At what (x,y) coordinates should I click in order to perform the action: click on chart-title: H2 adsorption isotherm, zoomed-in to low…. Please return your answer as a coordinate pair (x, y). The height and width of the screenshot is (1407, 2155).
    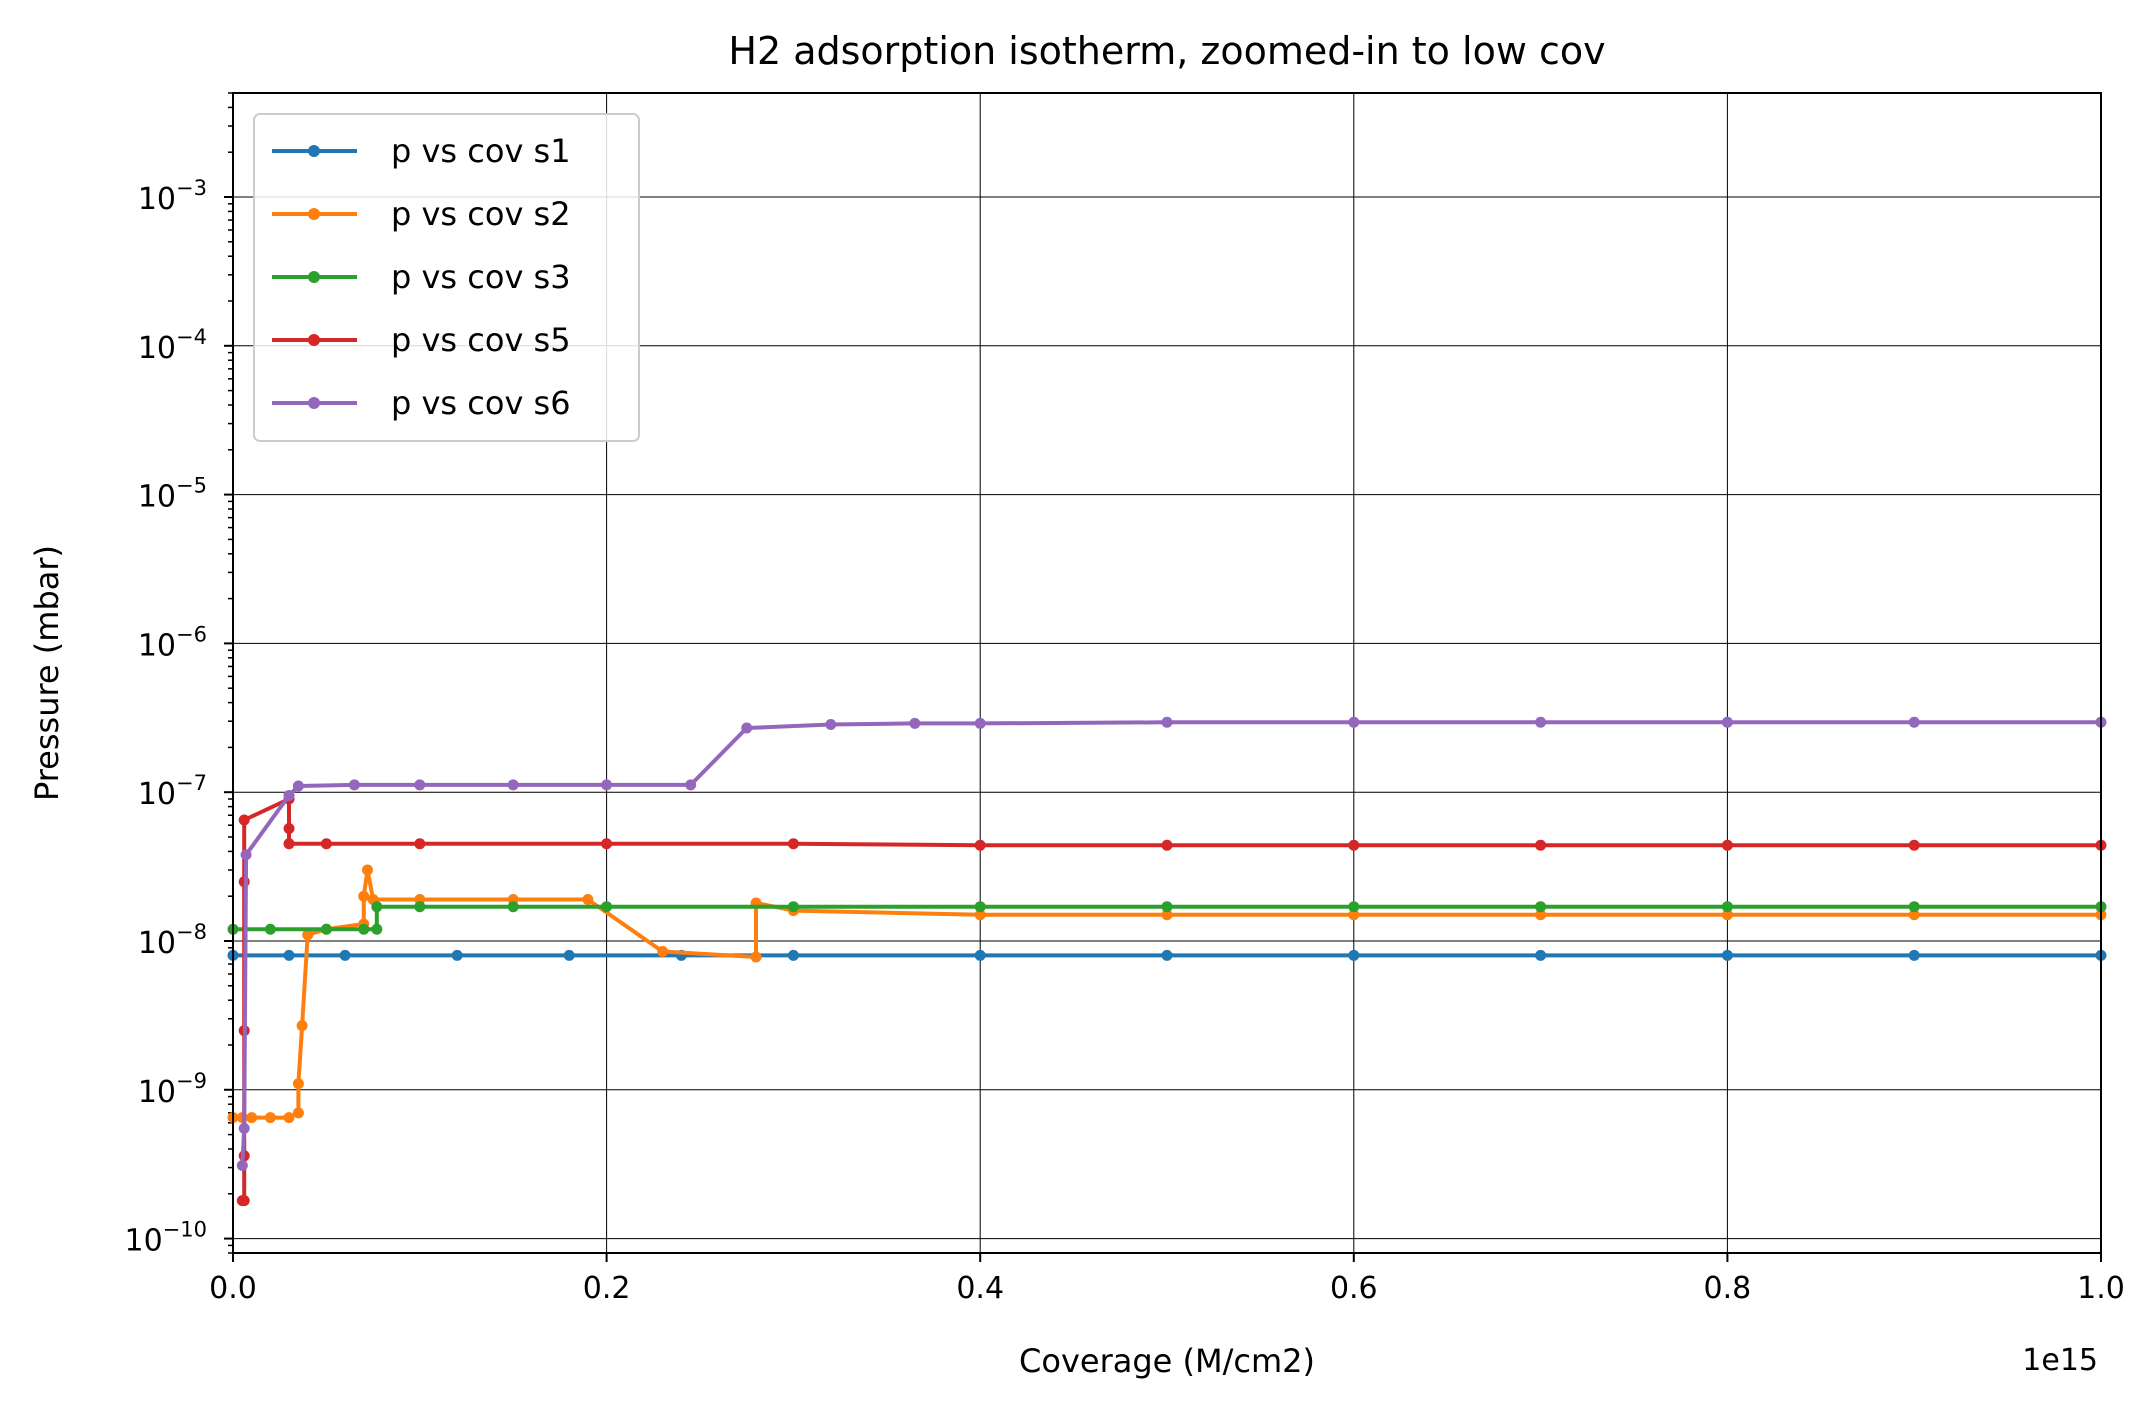
    Looking at the image, I should click on (1166, 51).